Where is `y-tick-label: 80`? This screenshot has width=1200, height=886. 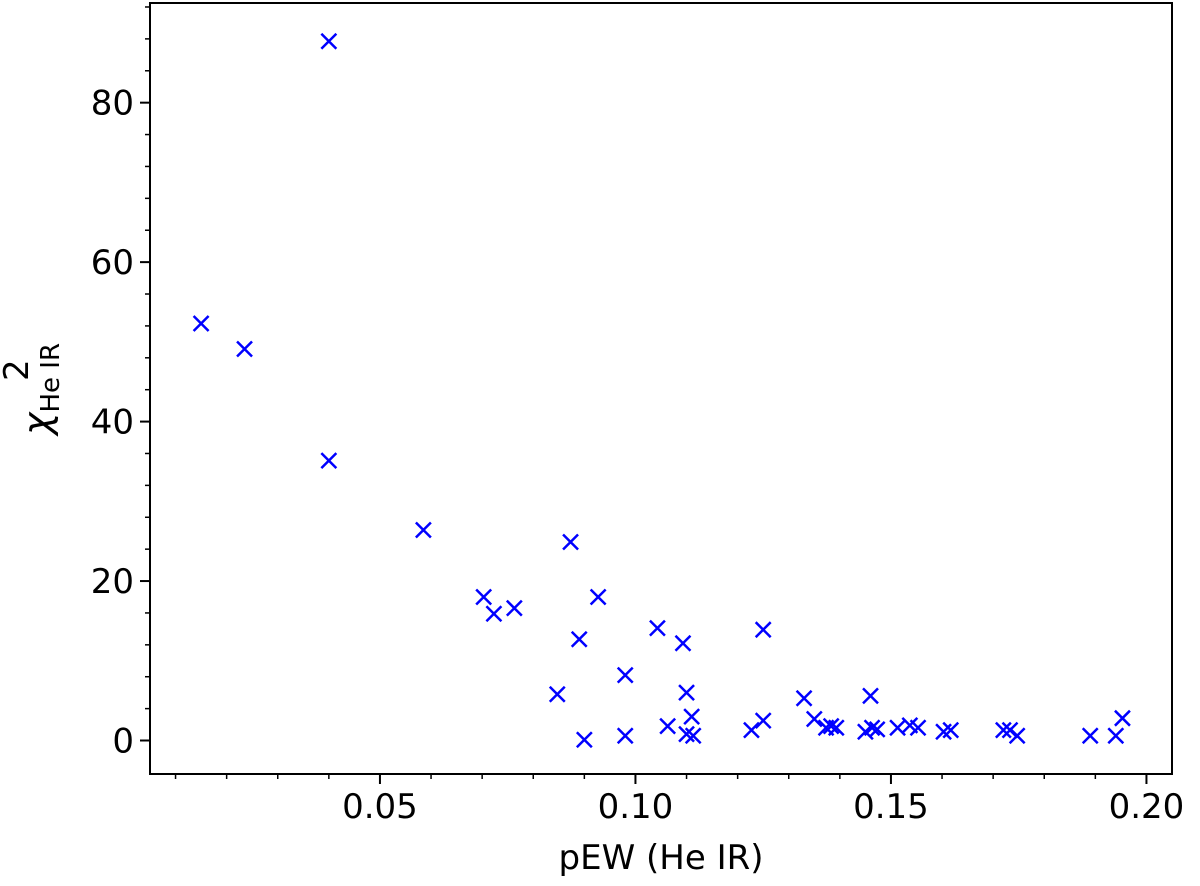 y-tick-label: 80 is located at coordinates (112, 104).